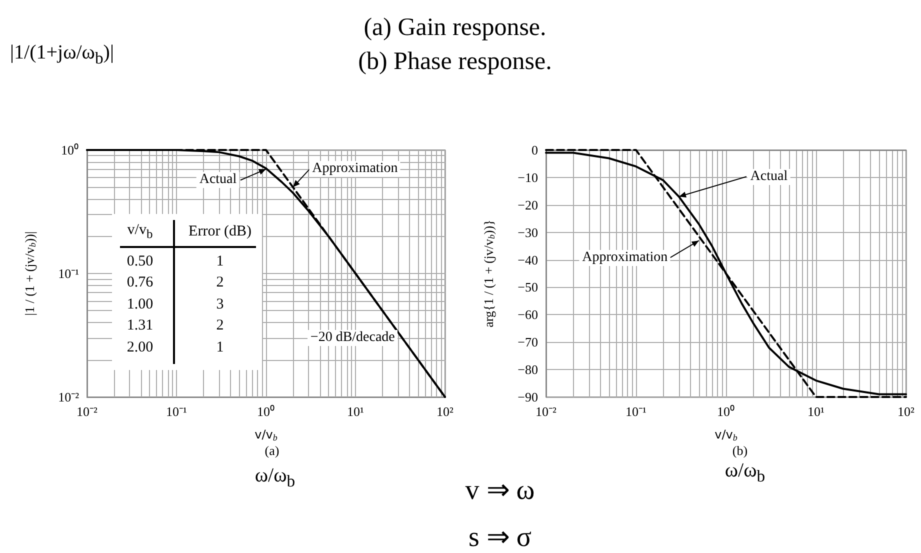 This screenshot has height=553, width=921. Describe the element at coordinates (528, 397) in the screenshot. I see `y-tick-label: −90` at that location.